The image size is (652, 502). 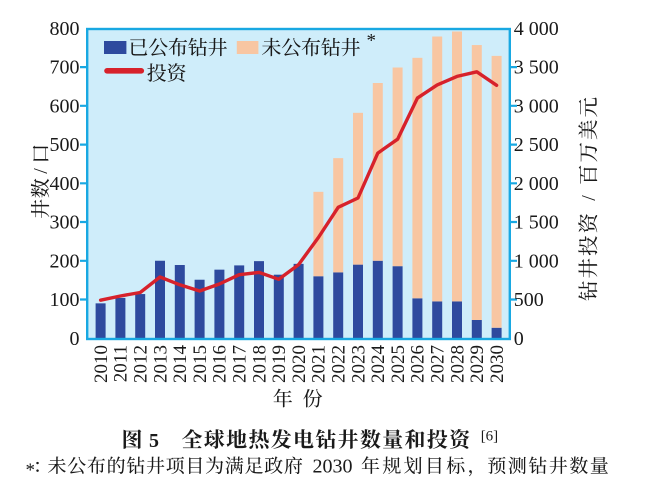 What do you see at coordinates (65, 106) in the screenshot?
I see `svg-text: 600` at bounding box center [65, 106].